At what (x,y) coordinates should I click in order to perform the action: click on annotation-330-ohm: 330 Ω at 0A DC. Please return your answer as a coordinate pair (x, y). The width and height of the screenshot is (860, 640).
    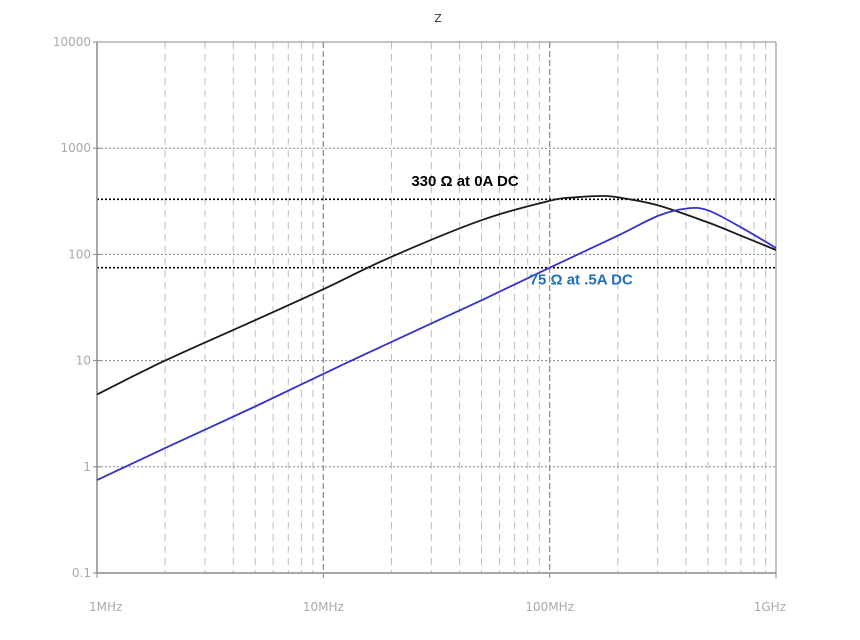
    Looking at the image, I should click on (465, 181).